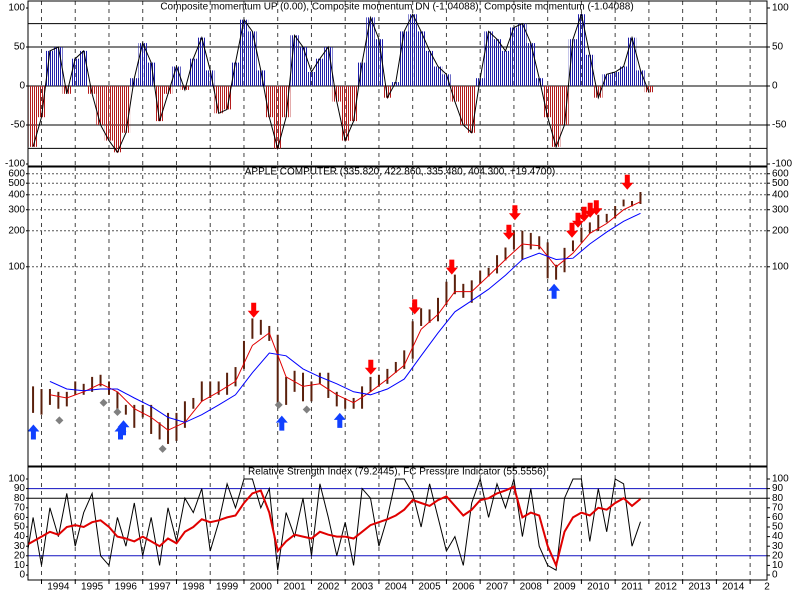 The width and height of the screenshot is (796, 592). I want to click on x-tick-label: 2, so click(767, 587).